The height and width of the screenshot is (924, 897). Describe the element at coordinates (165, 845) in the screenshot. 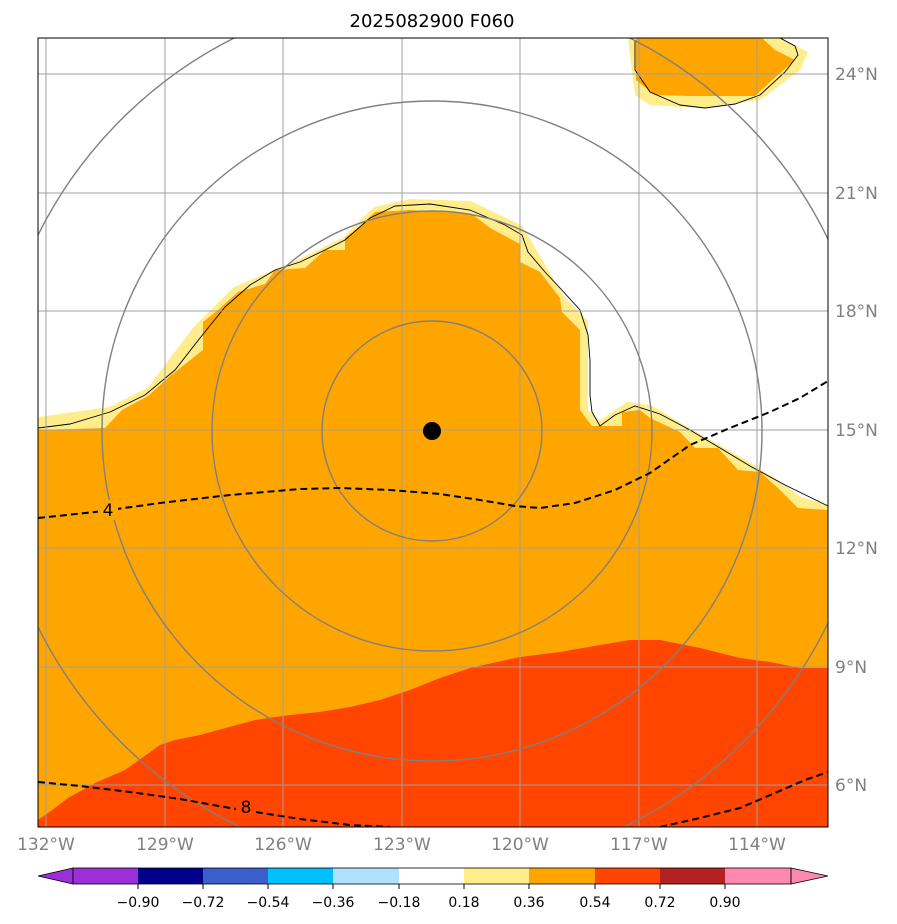

I see `x-tick-label: 129°W` at that location.